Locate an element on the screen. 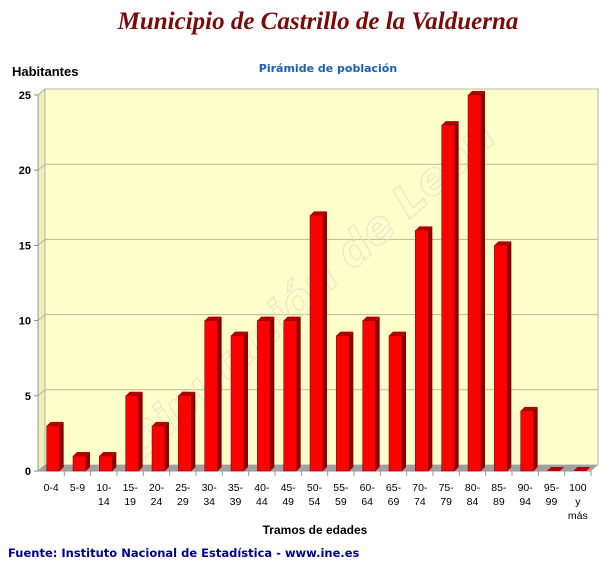  x-tick-label: 20-24 is located at coordinates (157, 495).